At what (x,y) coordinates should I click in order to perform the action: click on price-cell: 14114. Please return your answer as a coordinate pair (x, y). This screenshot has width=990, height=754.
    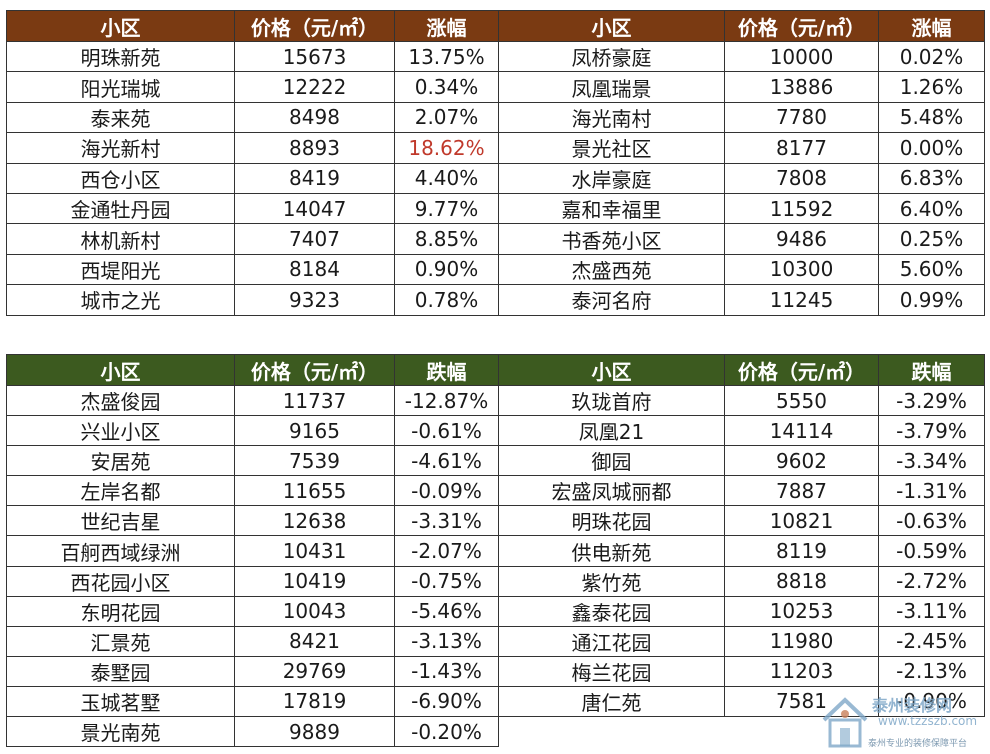
    Looking at the image, I should click on (801, 431).